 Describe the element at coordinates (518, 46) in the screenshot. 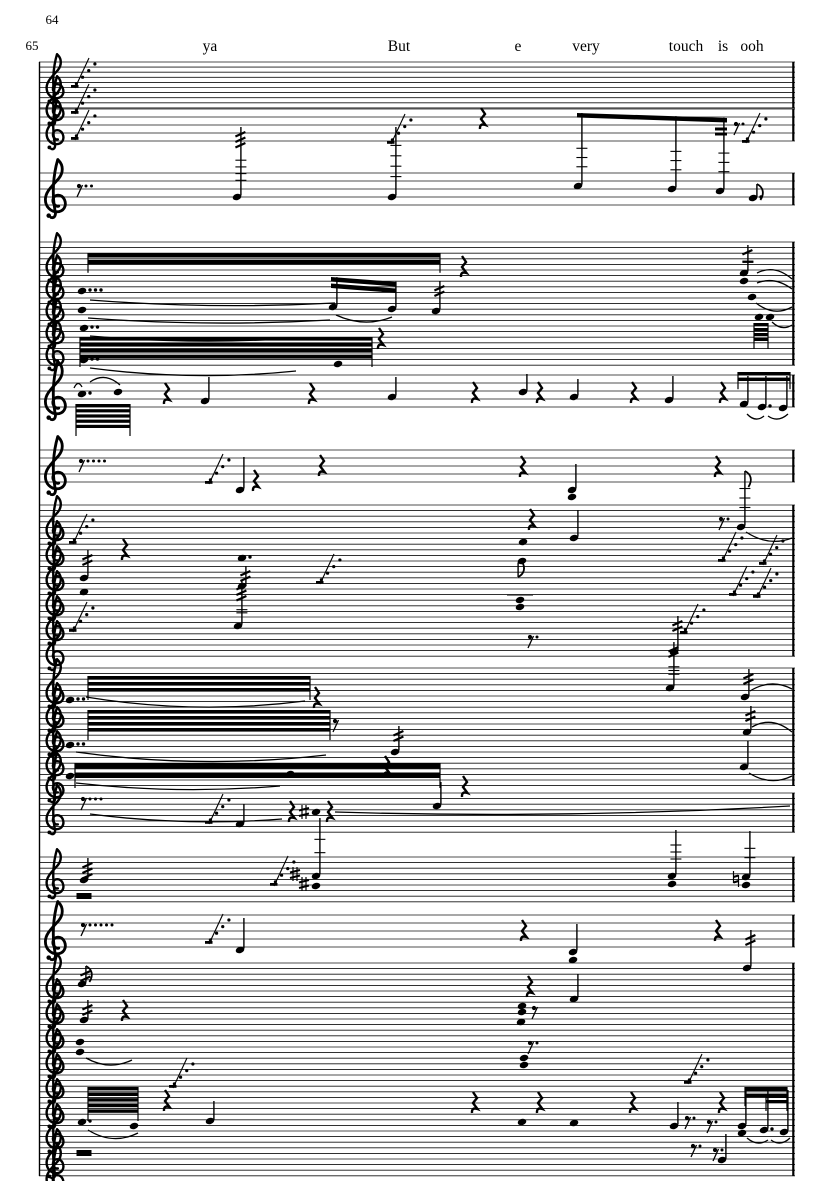

I see `lyric-syllable: e` at that location.